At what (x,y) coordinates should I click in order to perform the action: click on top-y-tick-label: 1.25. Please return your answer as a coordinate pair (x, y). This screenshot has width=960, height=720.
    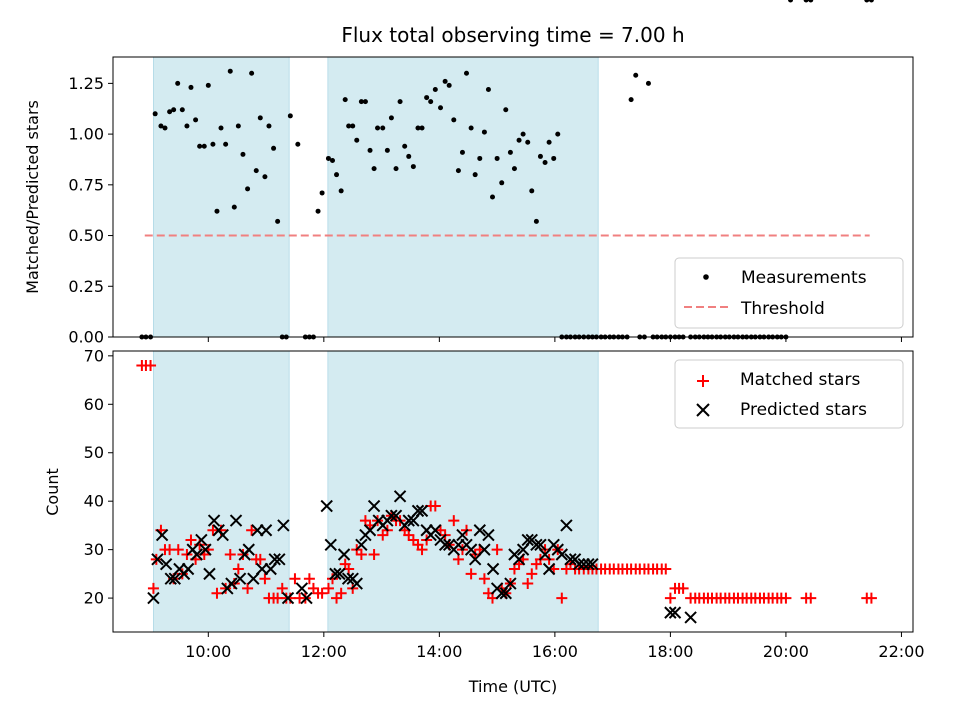
    Looking at the image, I should click on (86, 83).